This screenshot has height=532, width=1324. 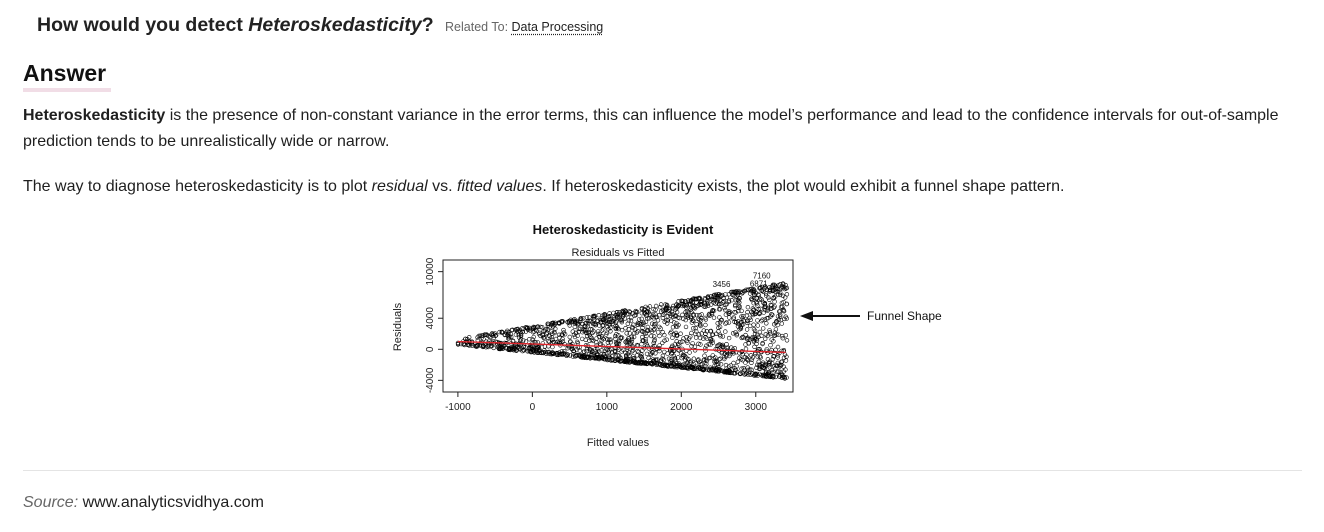 I want to click on source-label: Source:, so click(x=51, y=502).